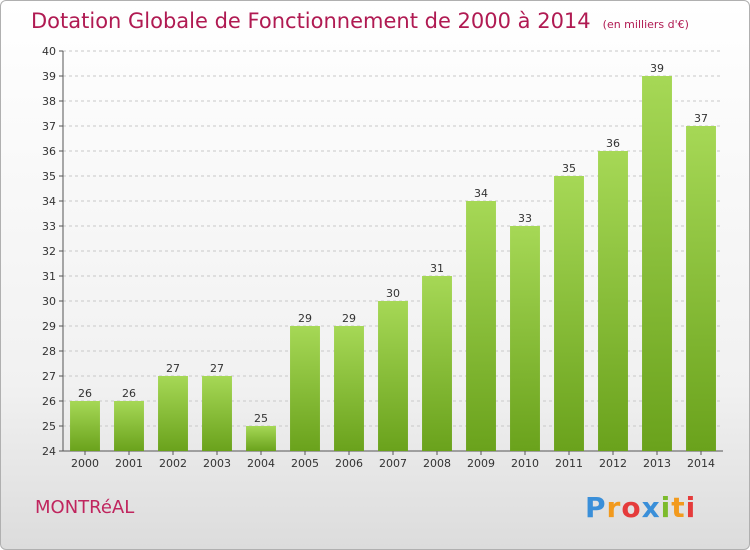 Image resolution: width=750 pixels, height=550 pixels. What do you see at coordinates (217, 463) in the screenshot?
I see `x-tick-label: 2003` at bounding box center [217, 463].